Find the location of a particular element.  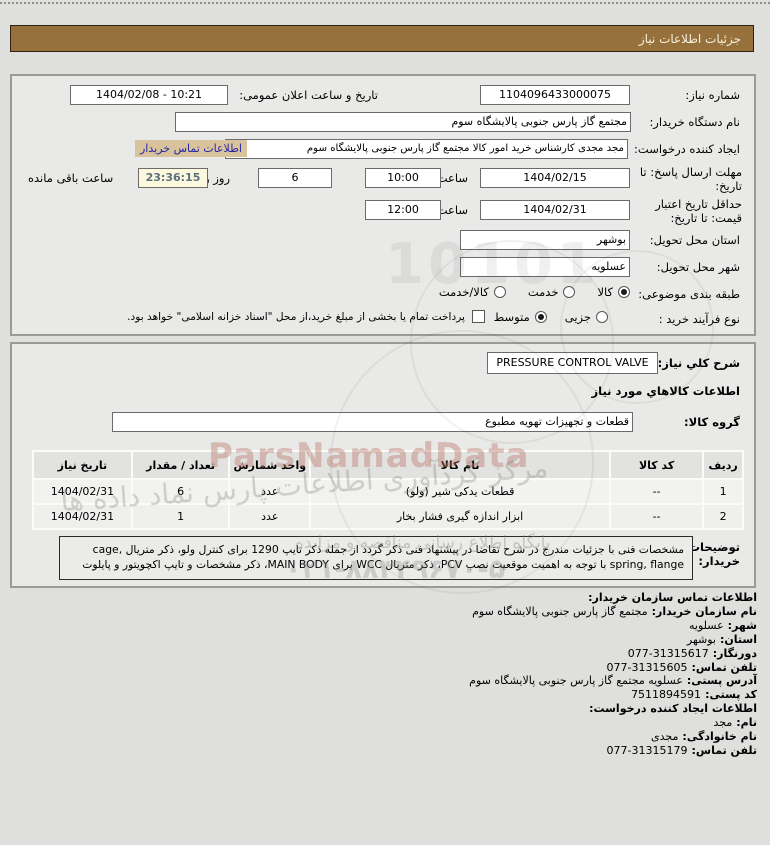

radio-label: جزیی is located at coordinates (577, 317).